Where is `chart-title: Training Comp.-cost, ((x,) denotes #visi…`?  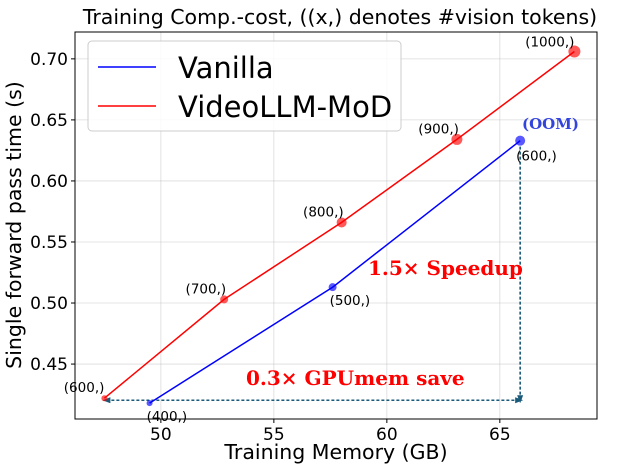
chart-title: Training Comp.-cost, ((x,) denotes #visi… is located at coordinates (339, 17).